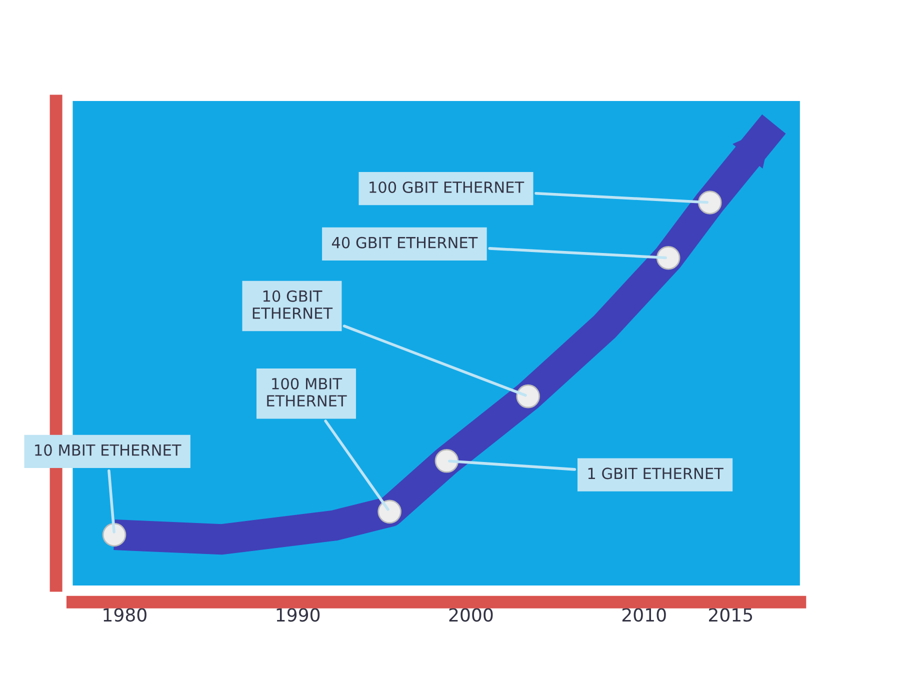 The width and height of the screenshot is (909, 673). I want to click on x-tick-label: 2015, so click(730, 615).